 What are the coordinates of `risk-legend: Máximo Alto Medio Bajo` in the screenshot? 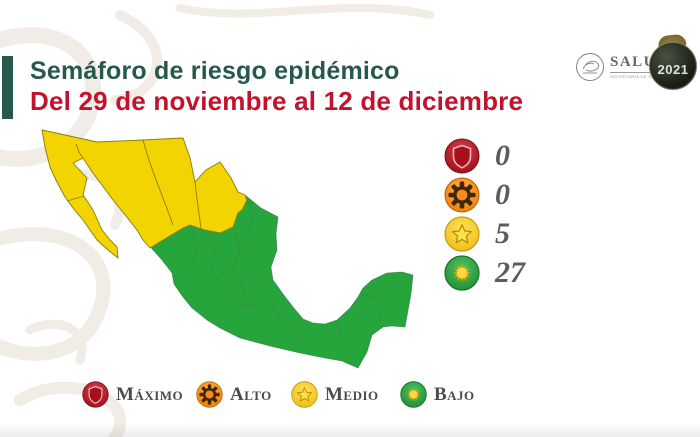 It's located at (350, 396).